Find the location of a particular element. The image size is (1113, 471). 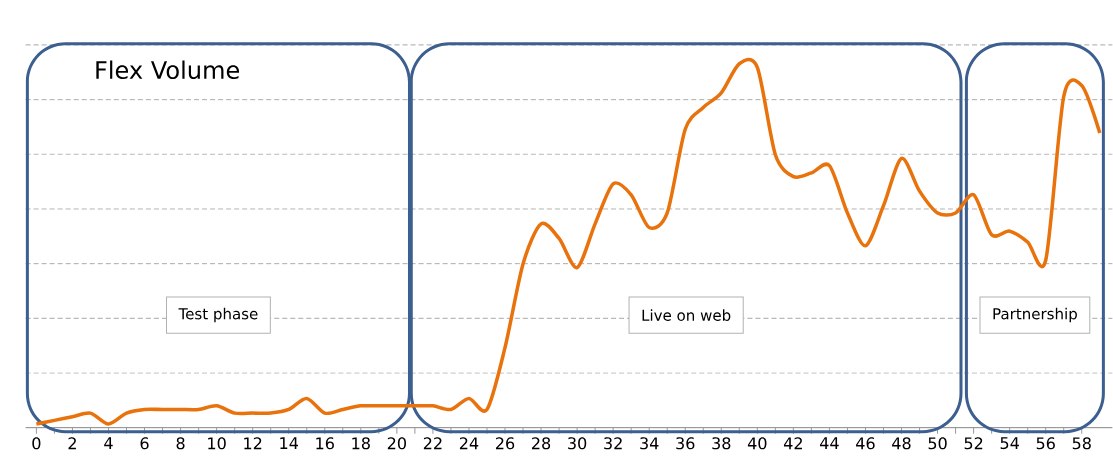

x-tick-label: 50 is located at coordinates (937, 443).